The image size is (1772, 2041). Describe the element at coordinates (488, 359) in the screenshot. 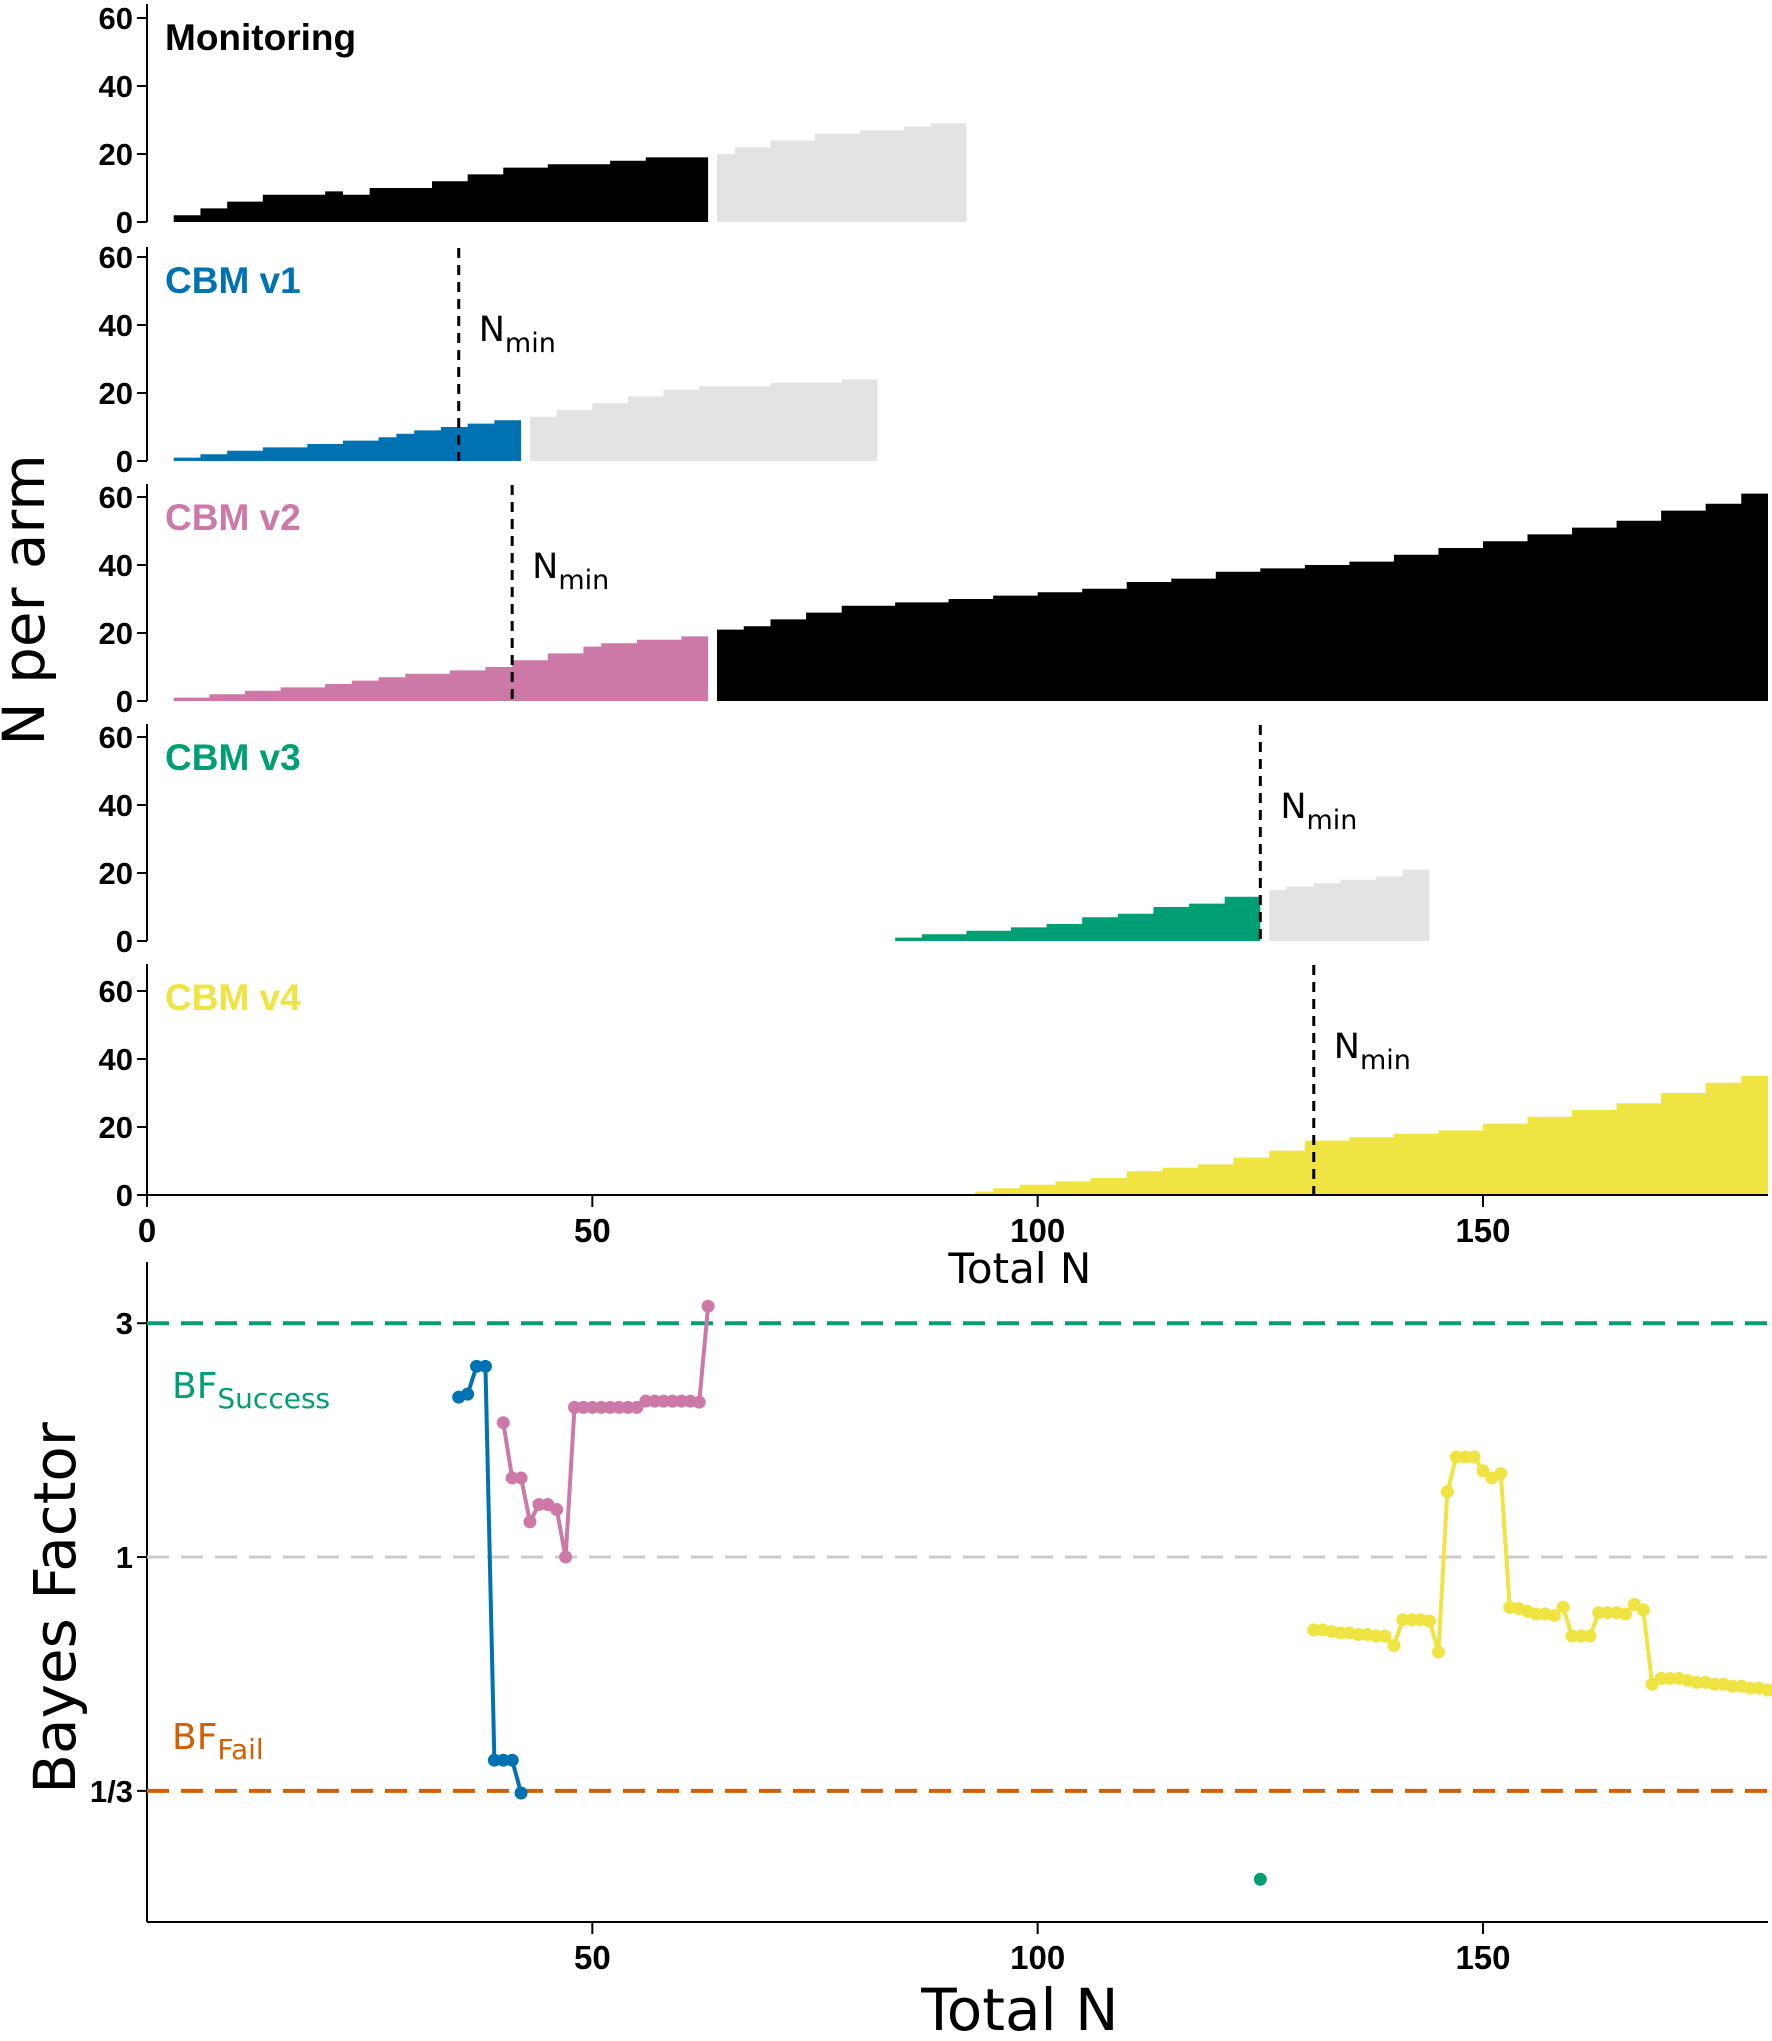

I see `panel-cbm-v1: 0 20 40 60 CBM v1 Nmin` at that location.